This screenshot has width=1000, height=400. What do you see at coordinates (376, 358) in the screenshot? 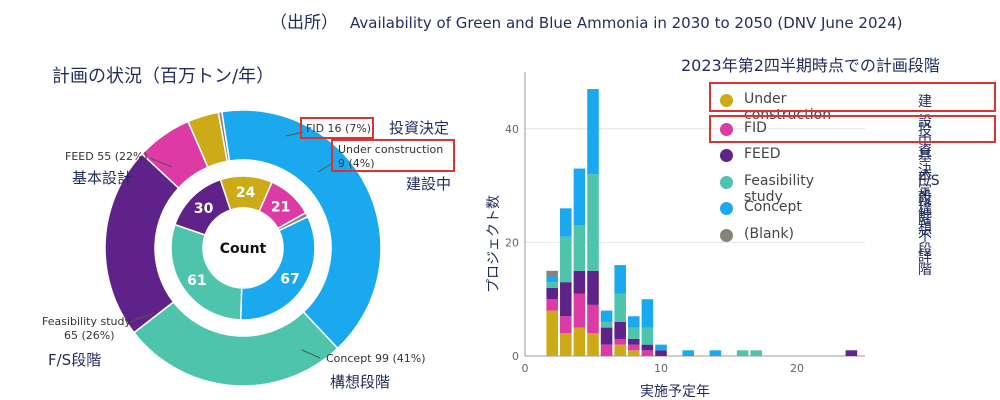
I see `label-concept: Concept 99 (41%)` at bounding box center [376, 358].